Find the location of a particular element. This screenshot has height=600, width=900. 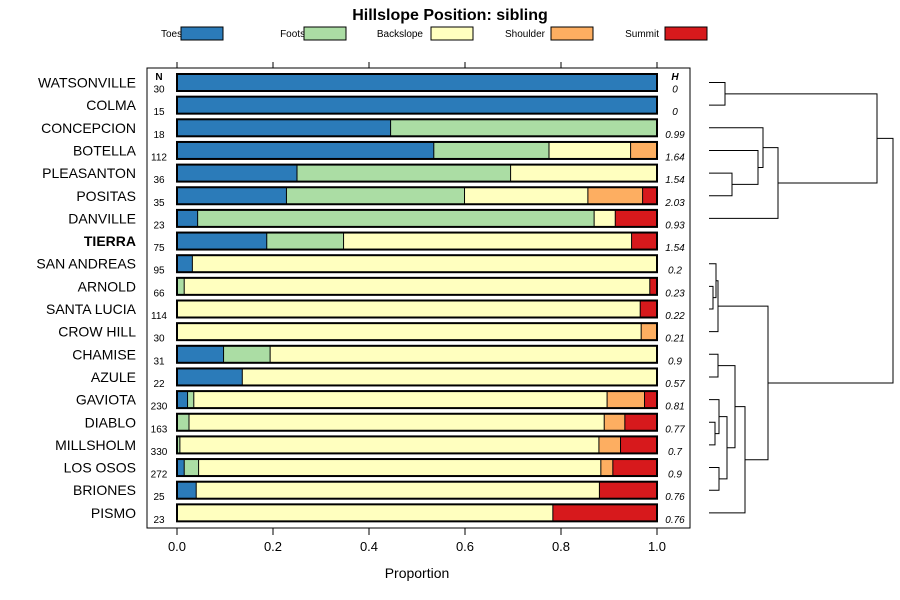

bar-row-pismo is located at coordinates (417, 513).